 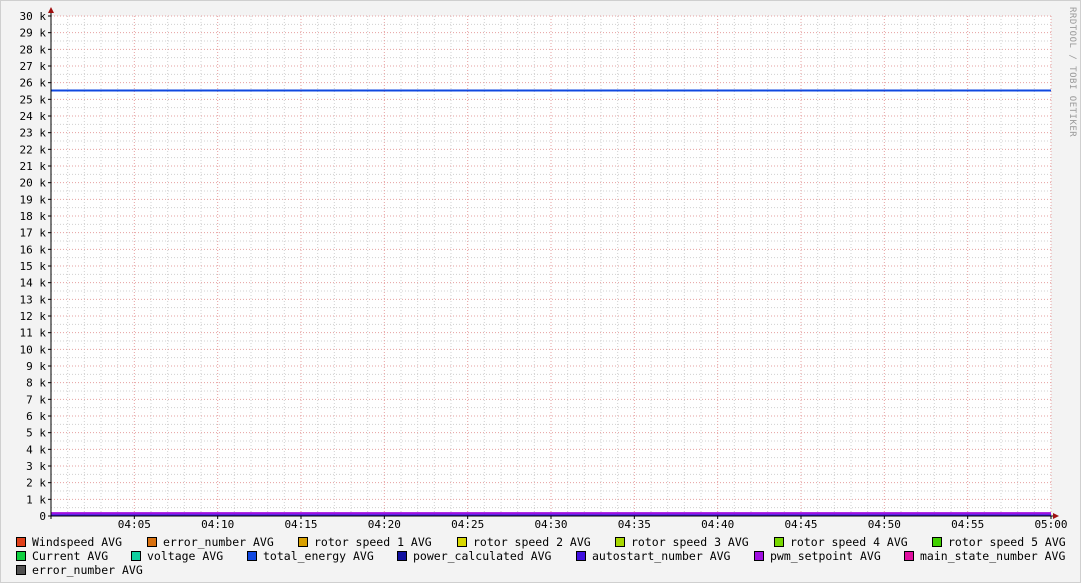 I want to click on y-tick-label: 10 k, so click(x=33, y=349).